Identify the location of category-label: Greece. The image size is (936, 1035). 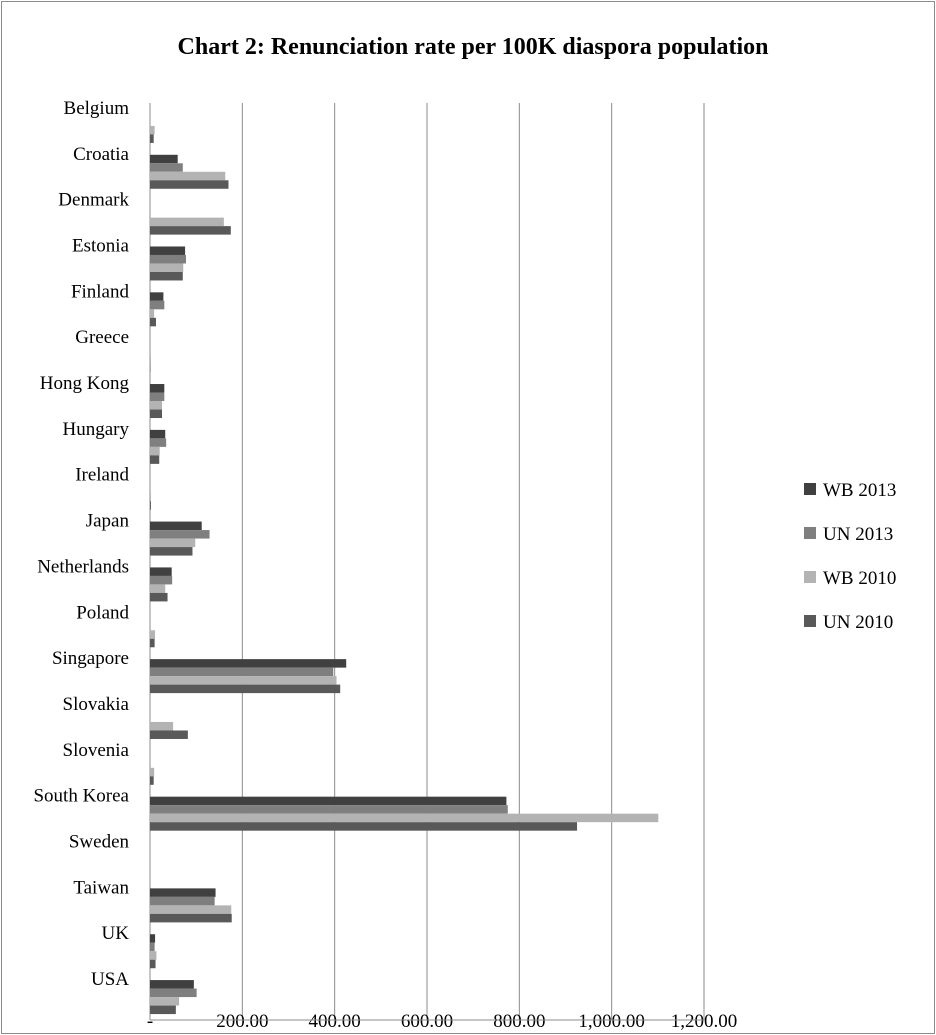
(102, 337).